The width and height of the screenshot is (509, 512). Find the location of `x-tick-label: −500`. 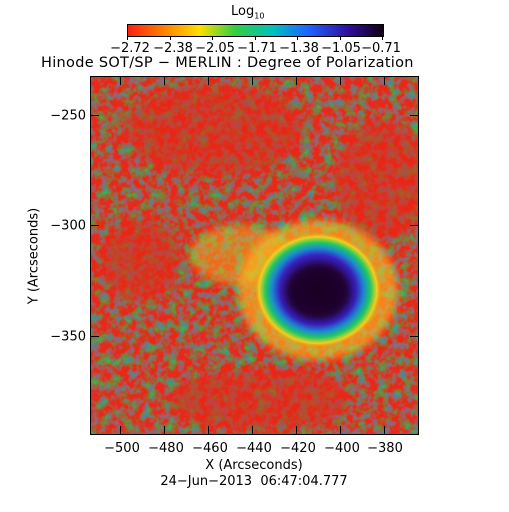

x-tick-label: −500 is located at coordinates (122, 448).